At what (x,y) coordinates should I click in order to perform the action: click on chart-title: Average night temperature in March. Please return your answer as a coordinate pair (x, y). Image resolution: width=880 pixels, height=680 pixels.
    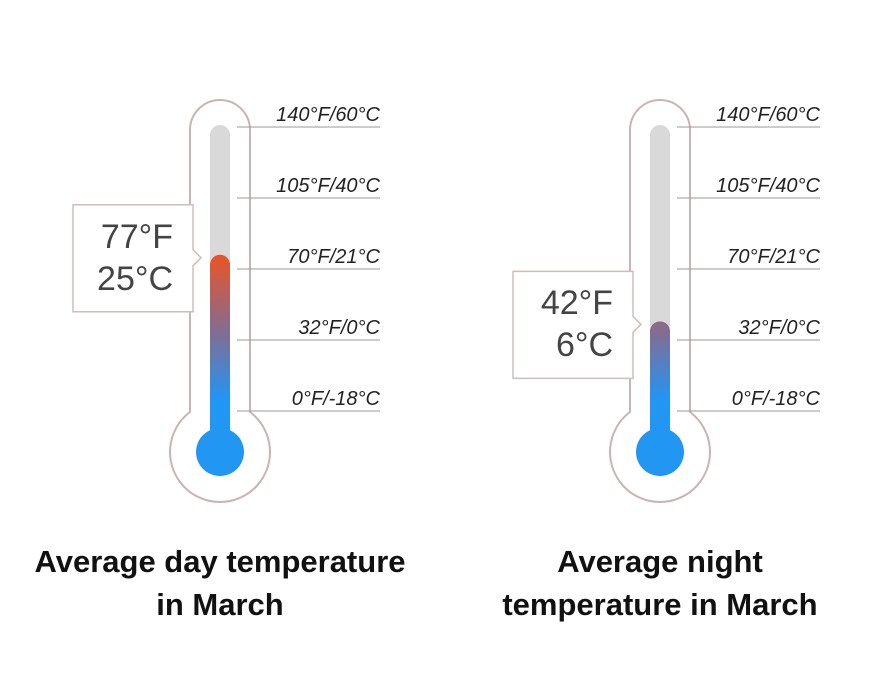
    Looking at the image, I should click on (660, 583).